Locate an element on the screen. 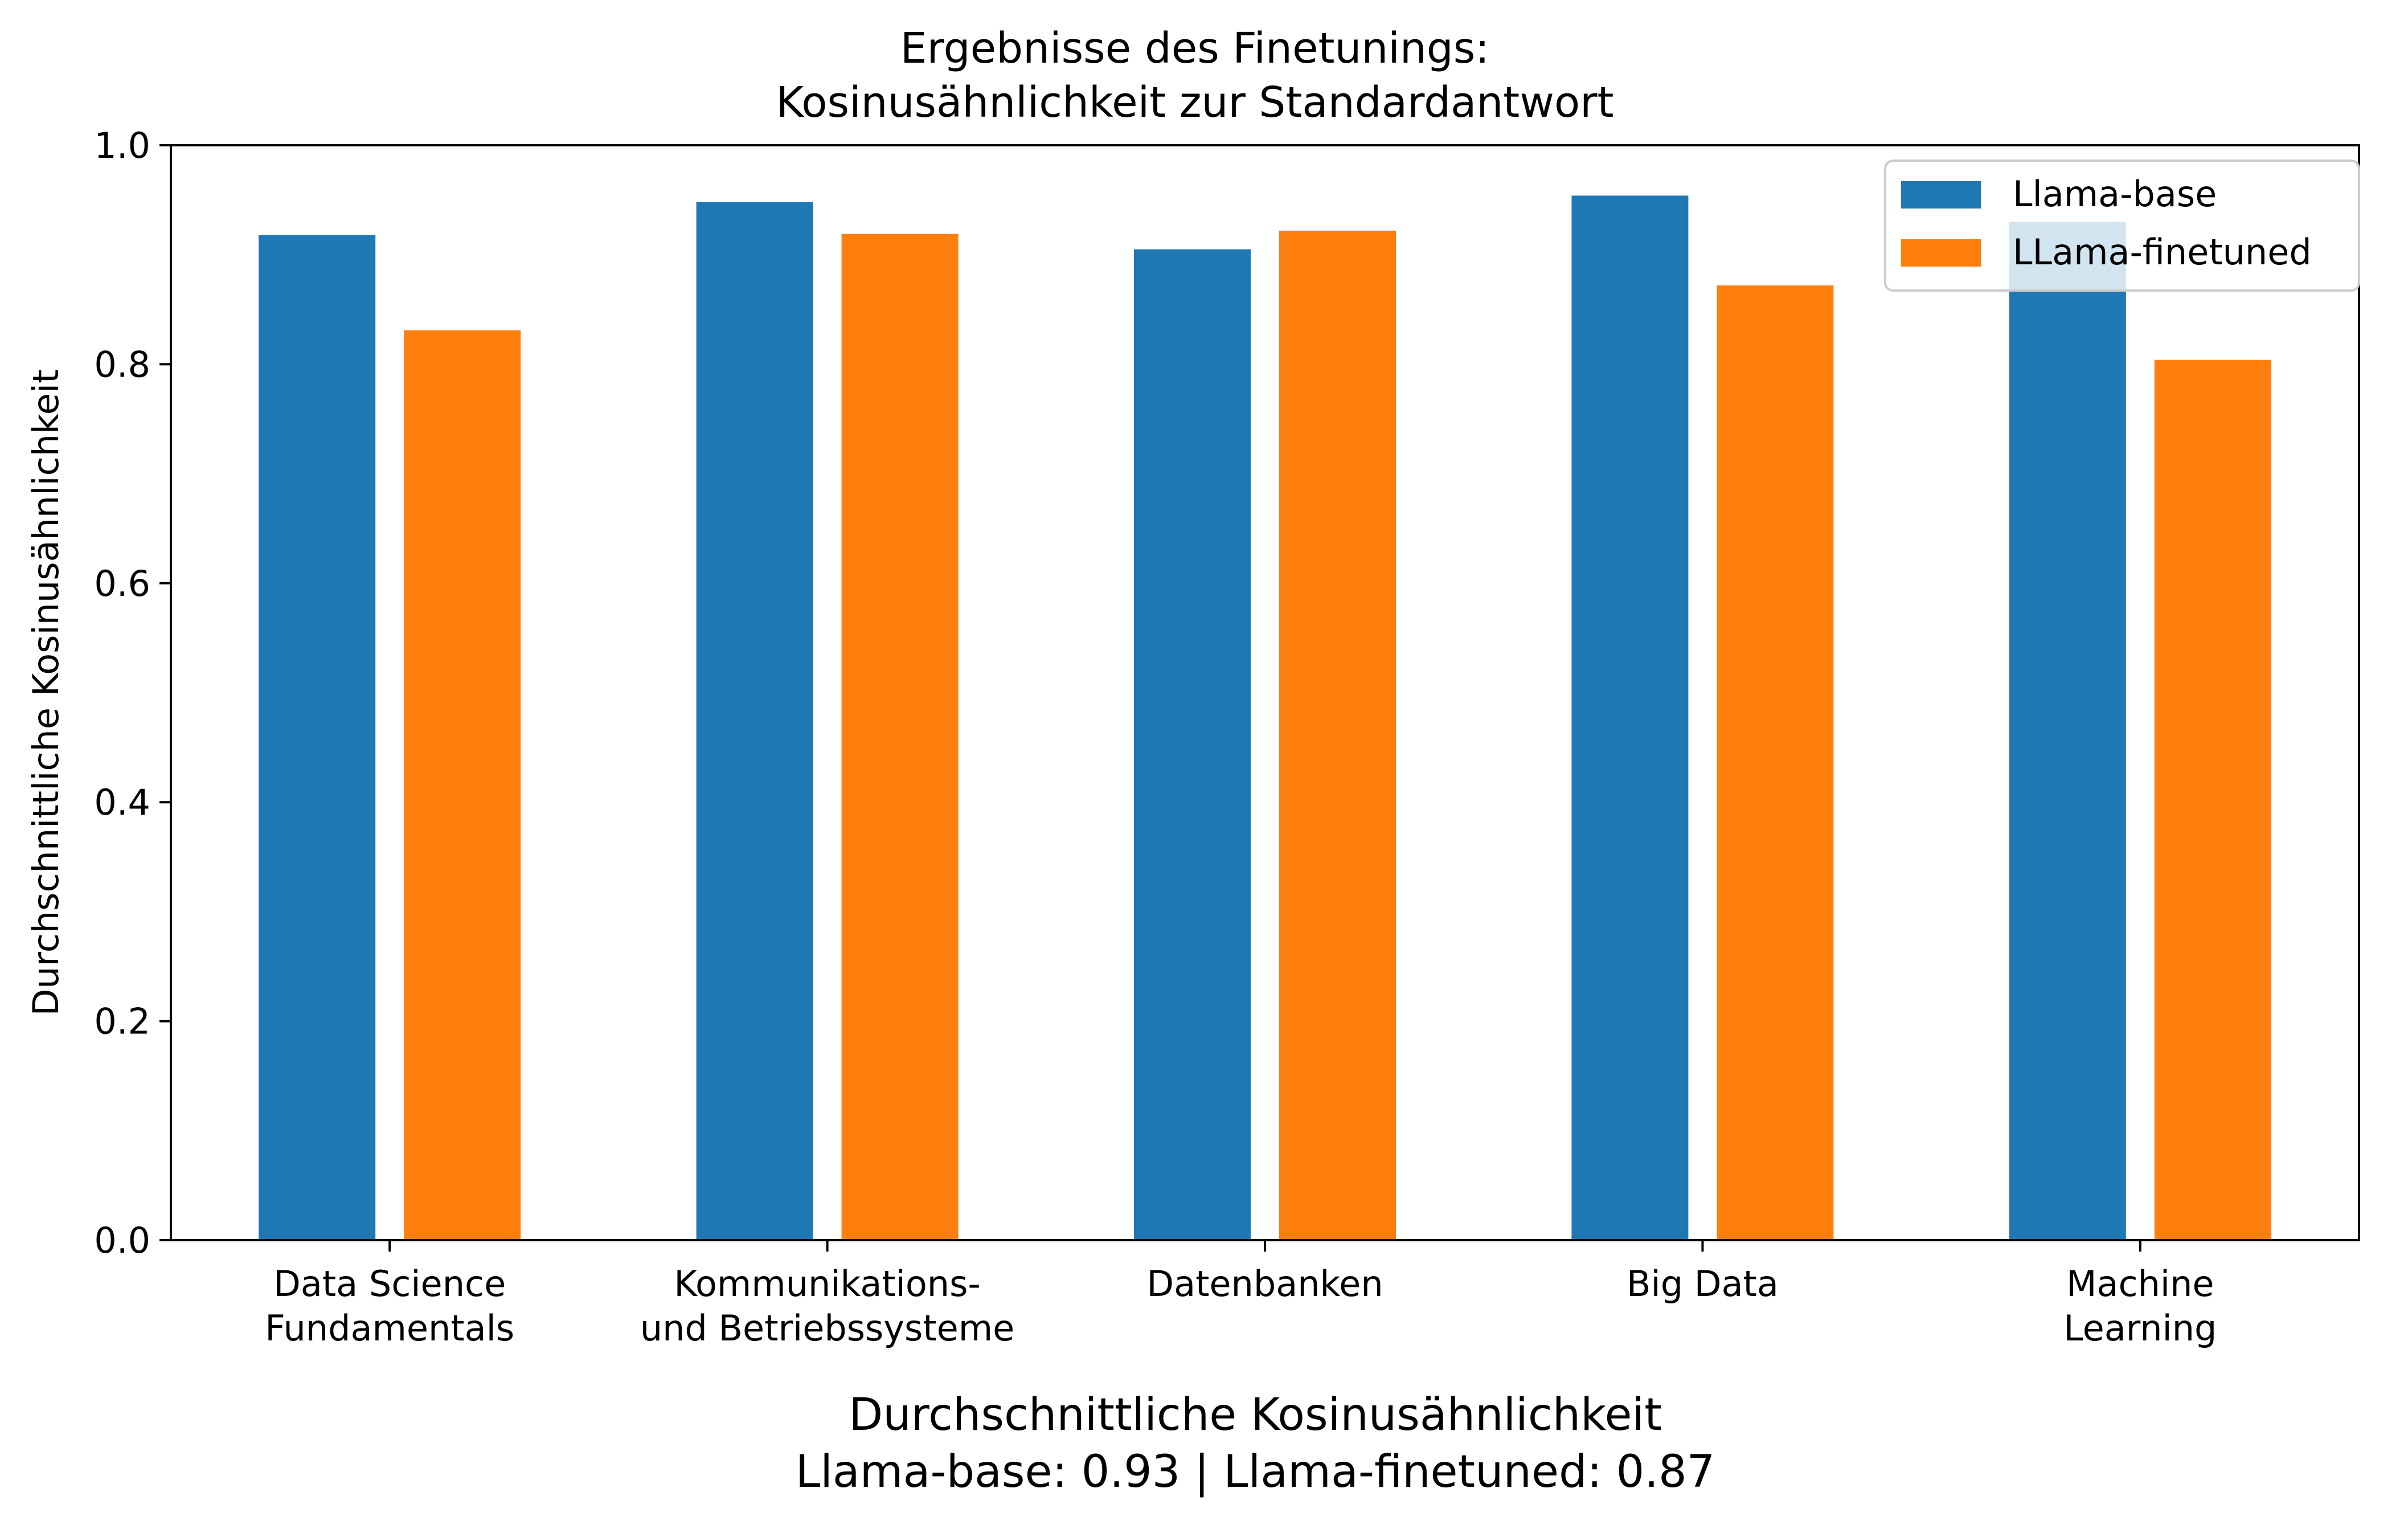  legend-label-llama-finetuned: LLama-finetuned is located at coordinates (2162, 252).